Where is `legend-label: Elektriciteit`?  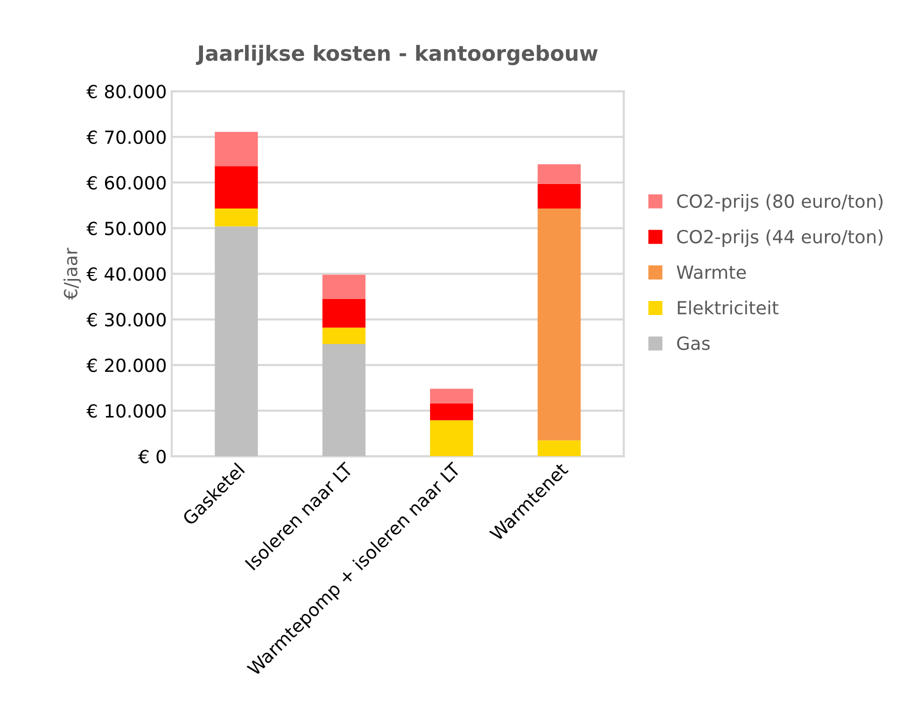 legend-label: Elektriciteit is located at coordinates (728, 307).